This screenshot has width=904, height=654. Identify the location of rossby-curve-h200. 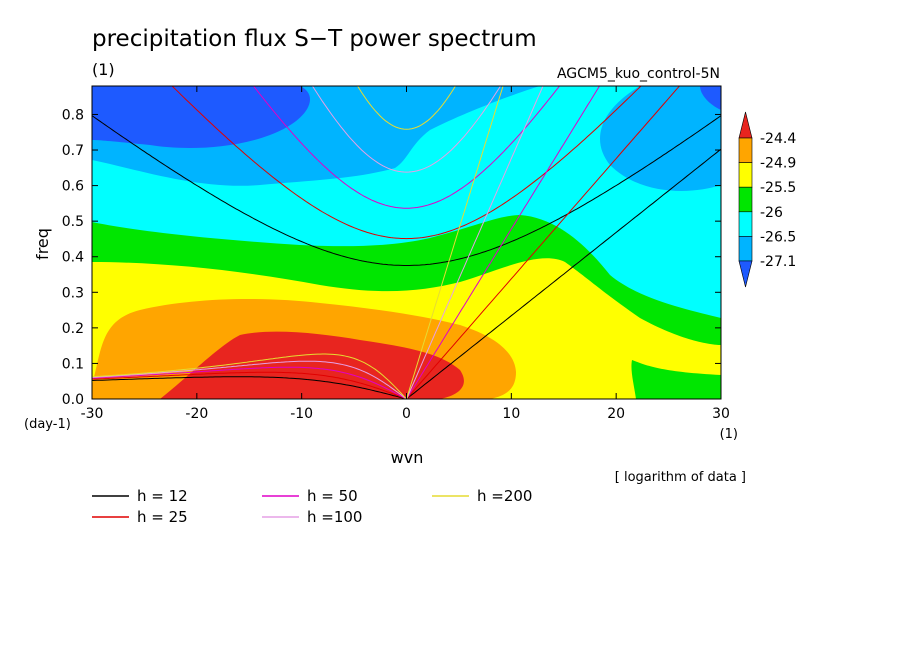
(249, 376).